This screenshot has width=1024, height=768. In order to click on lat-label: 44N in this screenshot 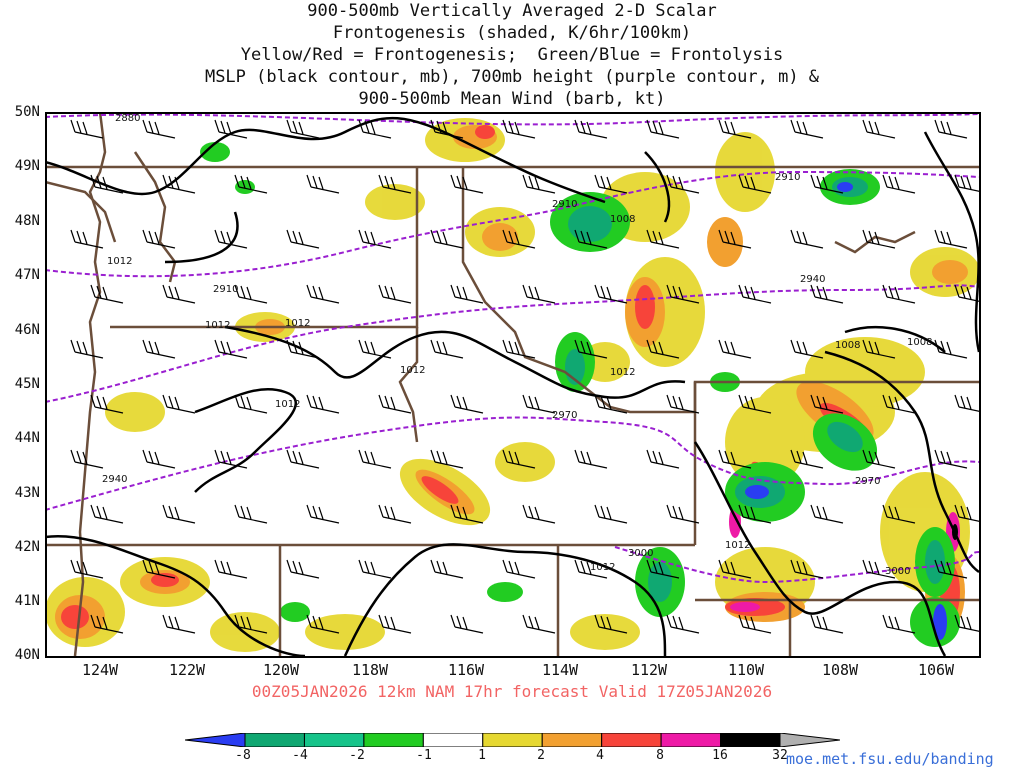, I will do `click(27, 438)`.